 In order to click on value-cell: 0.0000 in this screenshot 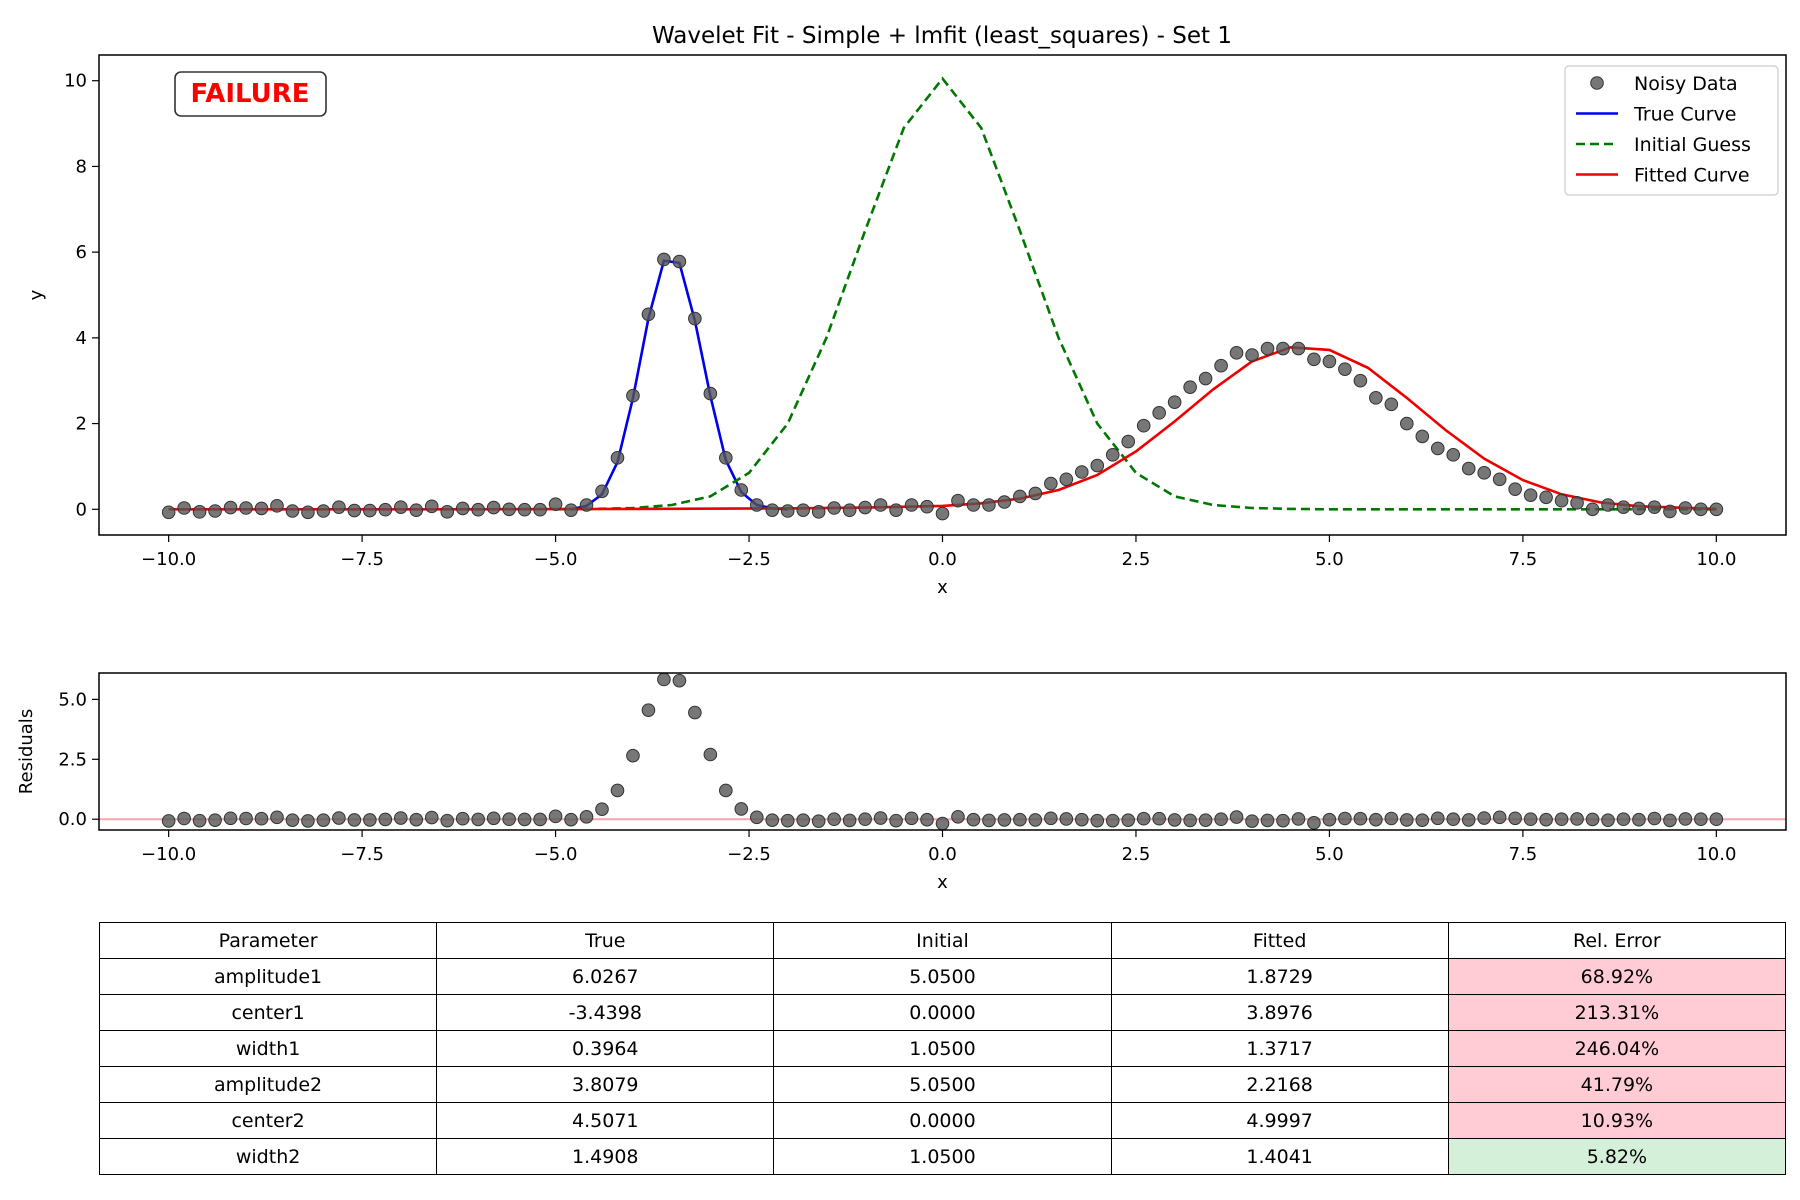, I will do `click(942, 1120)`.